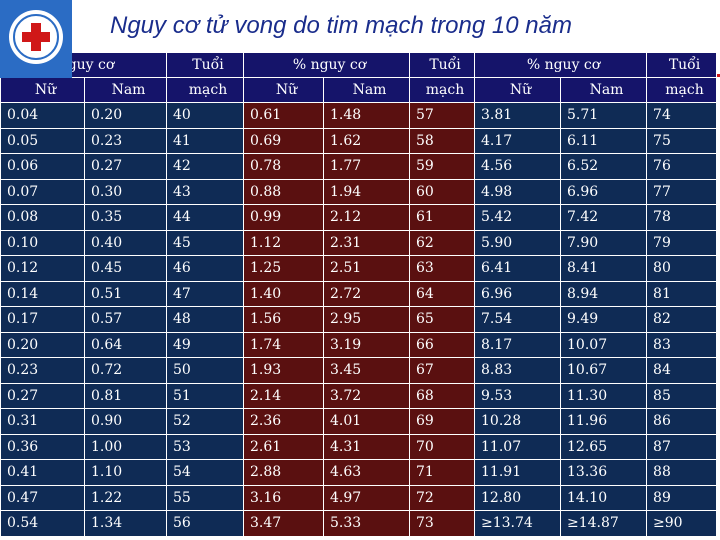 This screenshot has width=720, height=540. What do you see at coordinates (682, 523) in the screenshot?
I see `table-cell: ≥90` at bounding box center [682, 523].